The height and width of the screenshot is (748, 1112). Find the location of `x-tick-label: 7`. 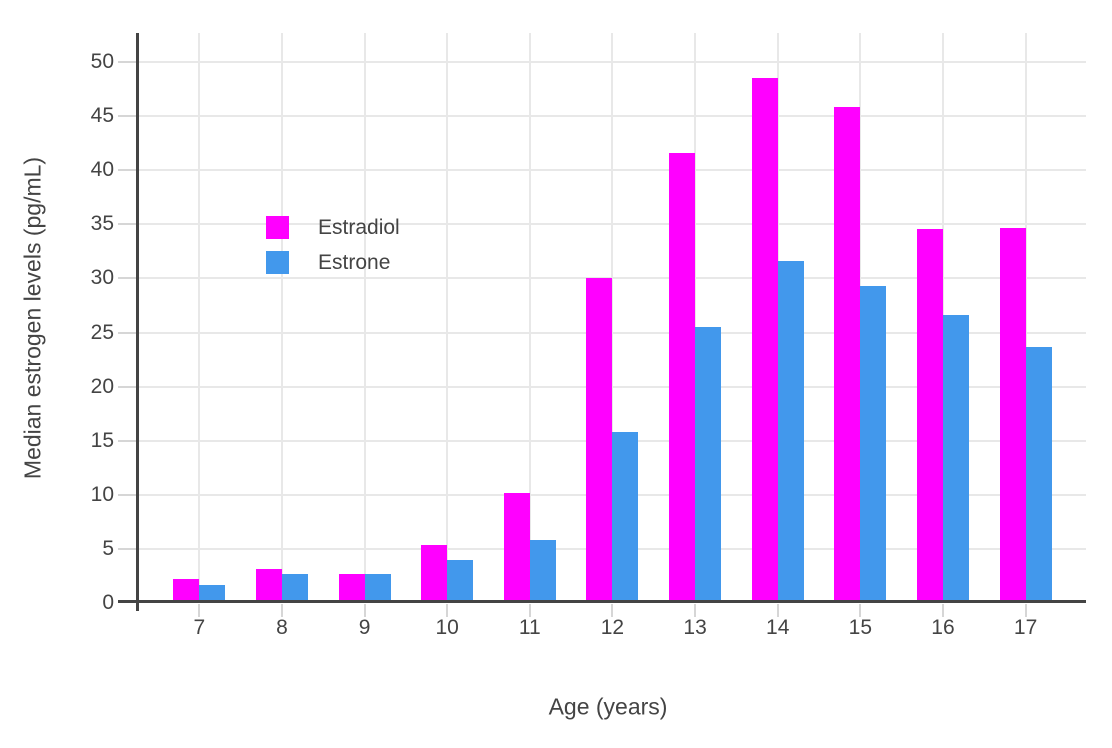

x-tick-label: 7 is located at coordinates (199, 627).